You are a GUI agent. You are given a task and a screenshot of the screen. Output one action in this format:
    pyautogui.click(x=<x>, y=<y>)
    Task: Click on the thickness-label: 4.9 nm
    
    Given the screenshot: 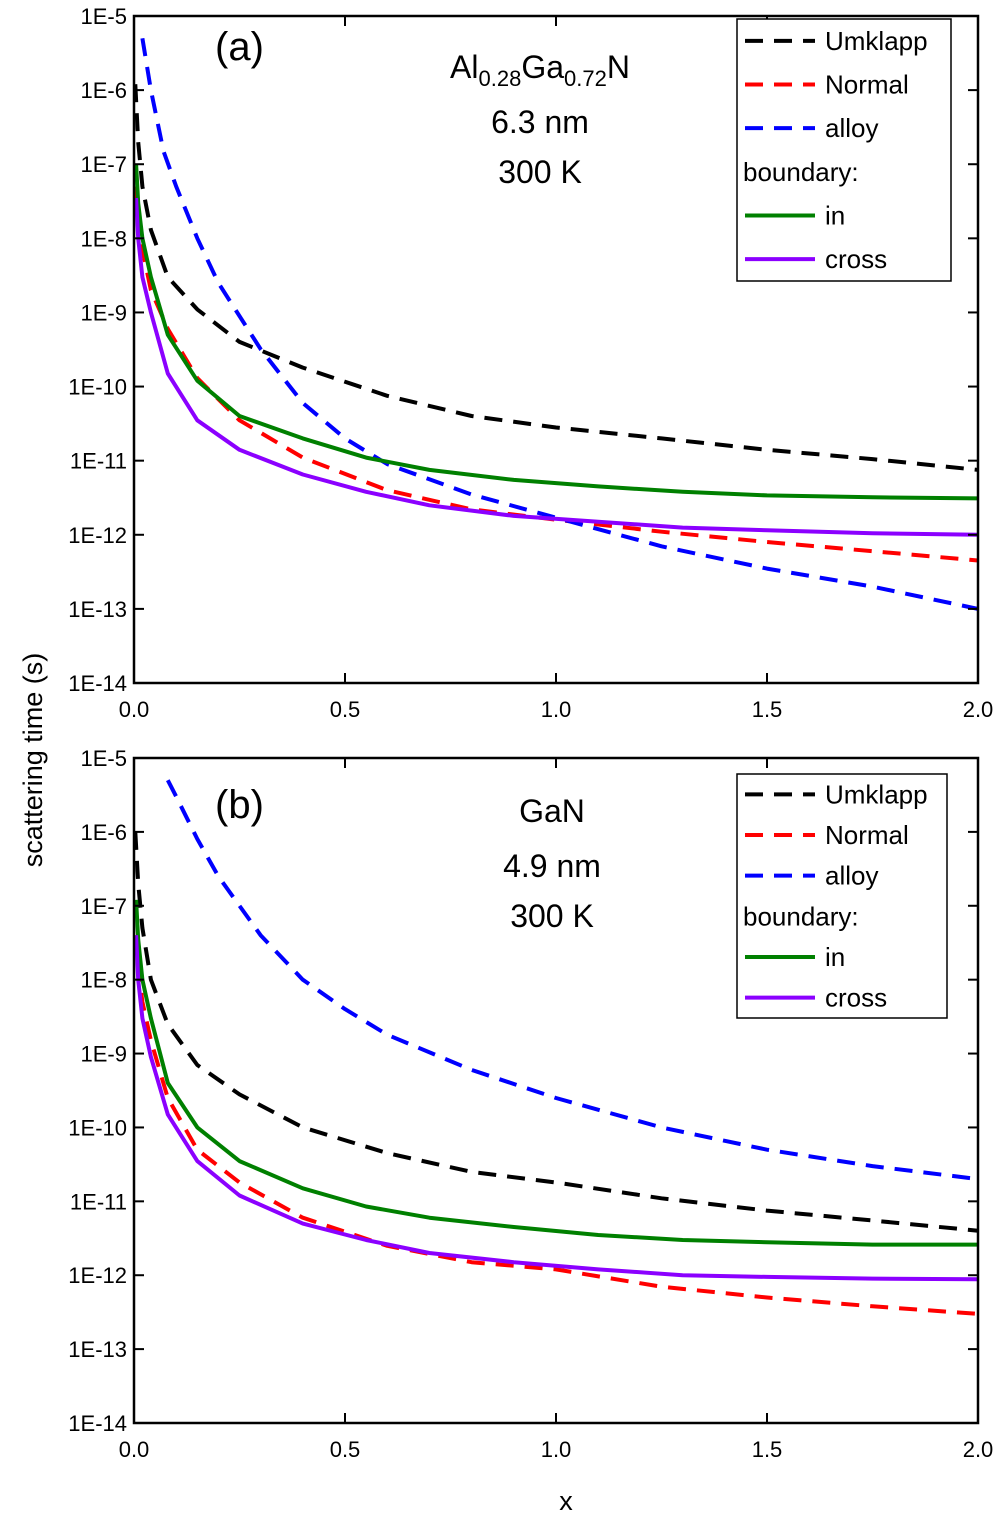 What is the action you would take?
    pyautogui.click(x=552, y=866)
    